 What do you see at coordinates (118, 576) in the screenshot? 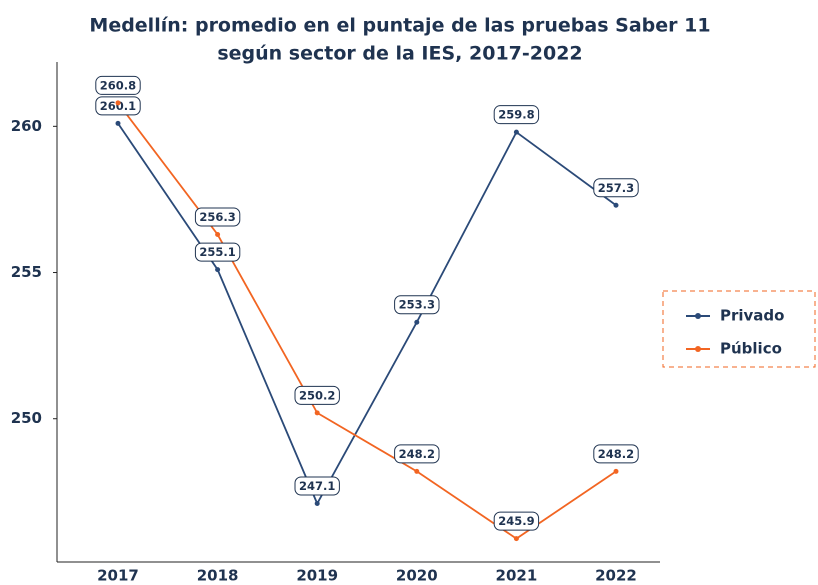
I see `x-tick-label: 2017` at bounding box center [118, 576].